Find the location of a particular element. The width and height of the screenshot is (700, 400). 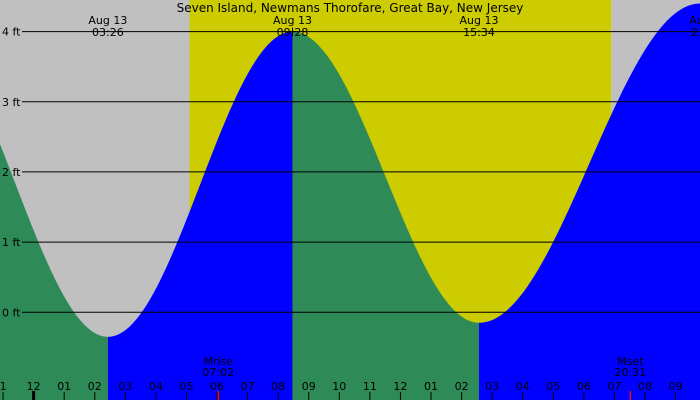

x-tick-label-1: 12 is located at coordinates (34, 386).